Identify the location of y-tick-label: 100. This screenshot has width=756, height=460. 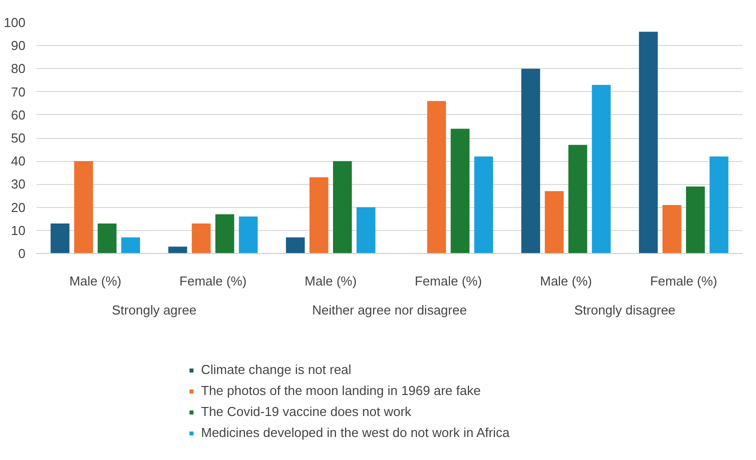
(15, 22).